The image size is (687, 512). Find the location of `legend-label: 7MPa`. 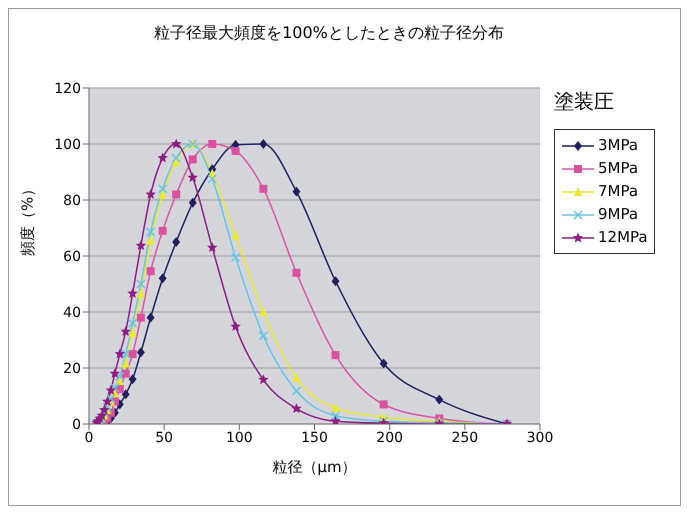

legend-label: 7MPa is located at coordinates (618, 191).